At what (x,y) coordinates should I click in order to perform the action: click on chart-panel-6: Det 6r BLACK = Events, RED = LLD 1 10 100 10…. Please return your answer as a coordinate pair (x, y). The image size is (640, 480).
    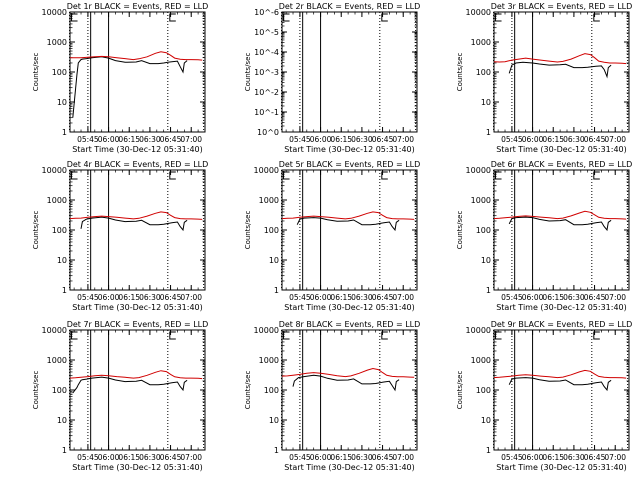
    Looking at the image, I should click on (544, 236).